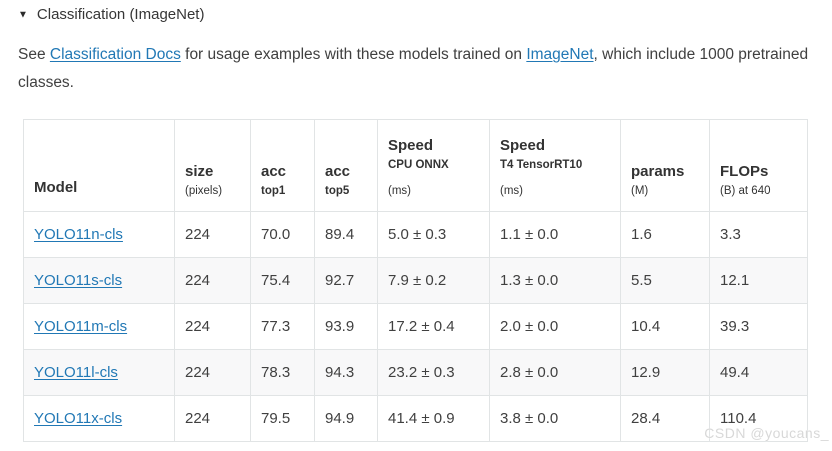  I want to click on col-header-size: size (pixels), so click(212, 165).